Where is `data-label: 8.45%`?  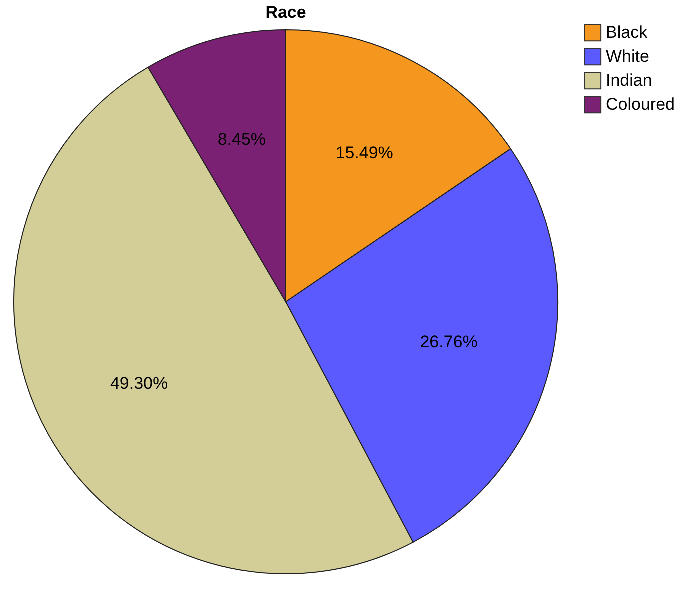
data-label: 8.45% is located at coordinates (242, 139).